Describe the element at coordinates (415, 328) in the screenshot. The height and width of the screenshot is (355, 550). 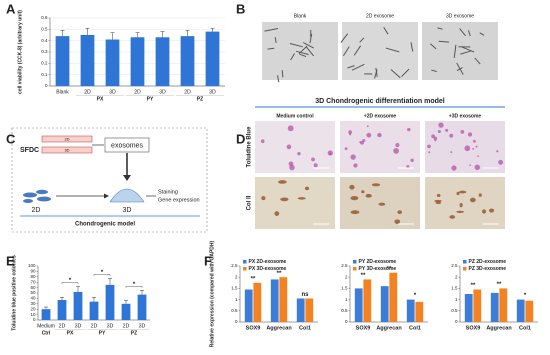
I see `x-tick-label: Col1` at that location.